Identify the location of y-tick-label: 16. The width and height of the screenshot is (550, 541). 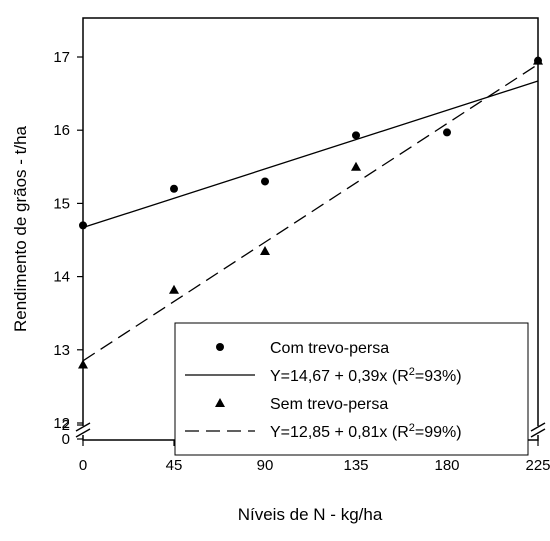
(61, 130).